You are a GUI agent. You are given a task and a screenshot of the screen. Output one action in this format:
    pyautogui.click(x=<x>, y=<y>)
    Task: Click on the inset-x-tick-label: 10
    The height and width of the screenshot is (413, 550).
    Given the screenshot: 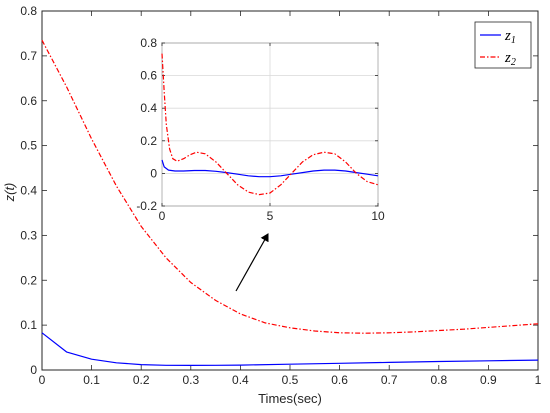 What is the action you would take?
    pyautogui.click(x=378, y=216)
    